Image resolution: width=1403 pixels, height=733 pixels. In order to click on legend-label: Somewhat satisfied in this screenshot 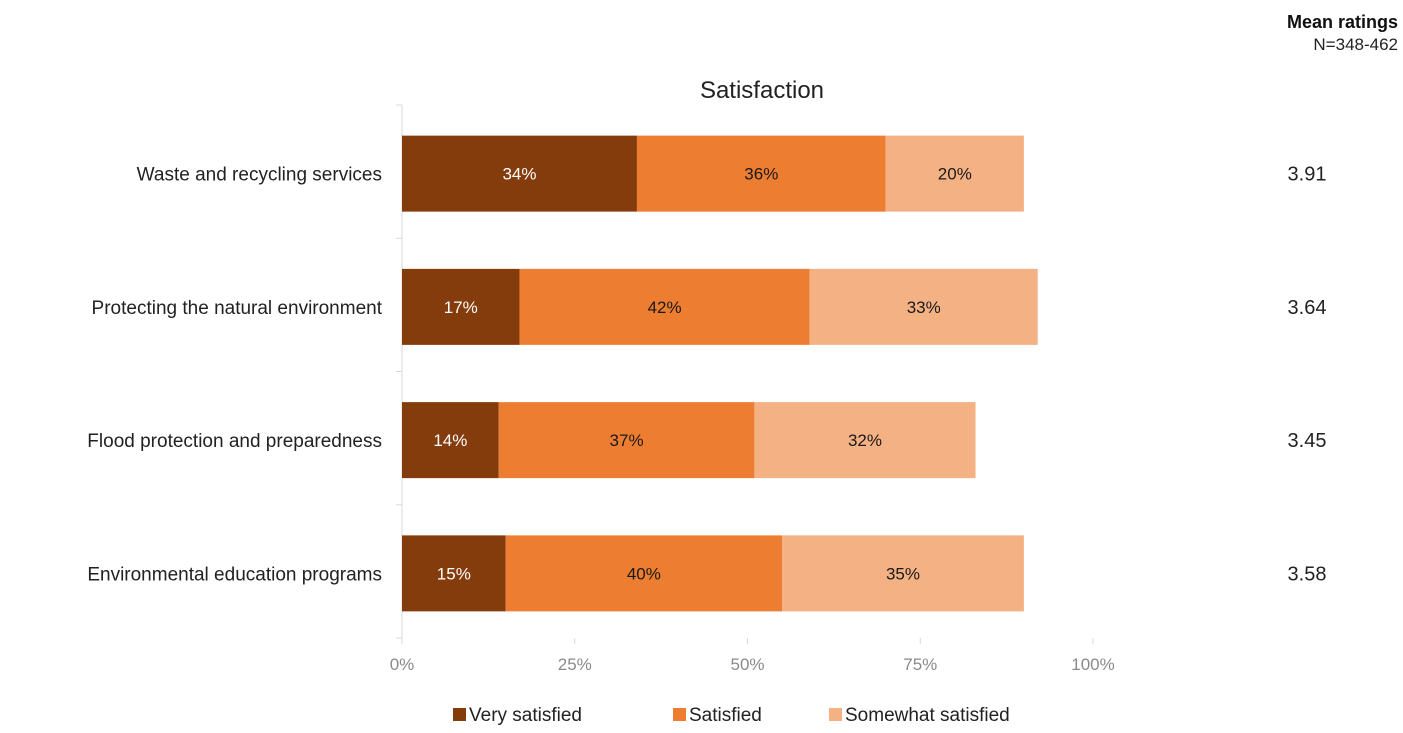, I will do `click(927, 715)`.